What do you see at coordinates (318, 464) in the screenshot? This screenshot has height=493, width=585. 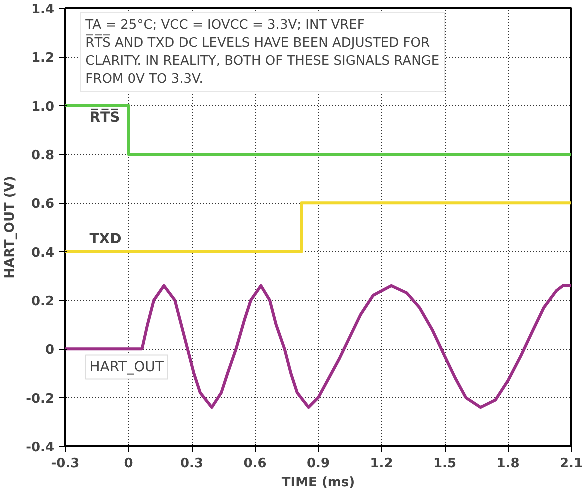 I see `x-tick-label: 0.9` at bounding box center [318, 464].